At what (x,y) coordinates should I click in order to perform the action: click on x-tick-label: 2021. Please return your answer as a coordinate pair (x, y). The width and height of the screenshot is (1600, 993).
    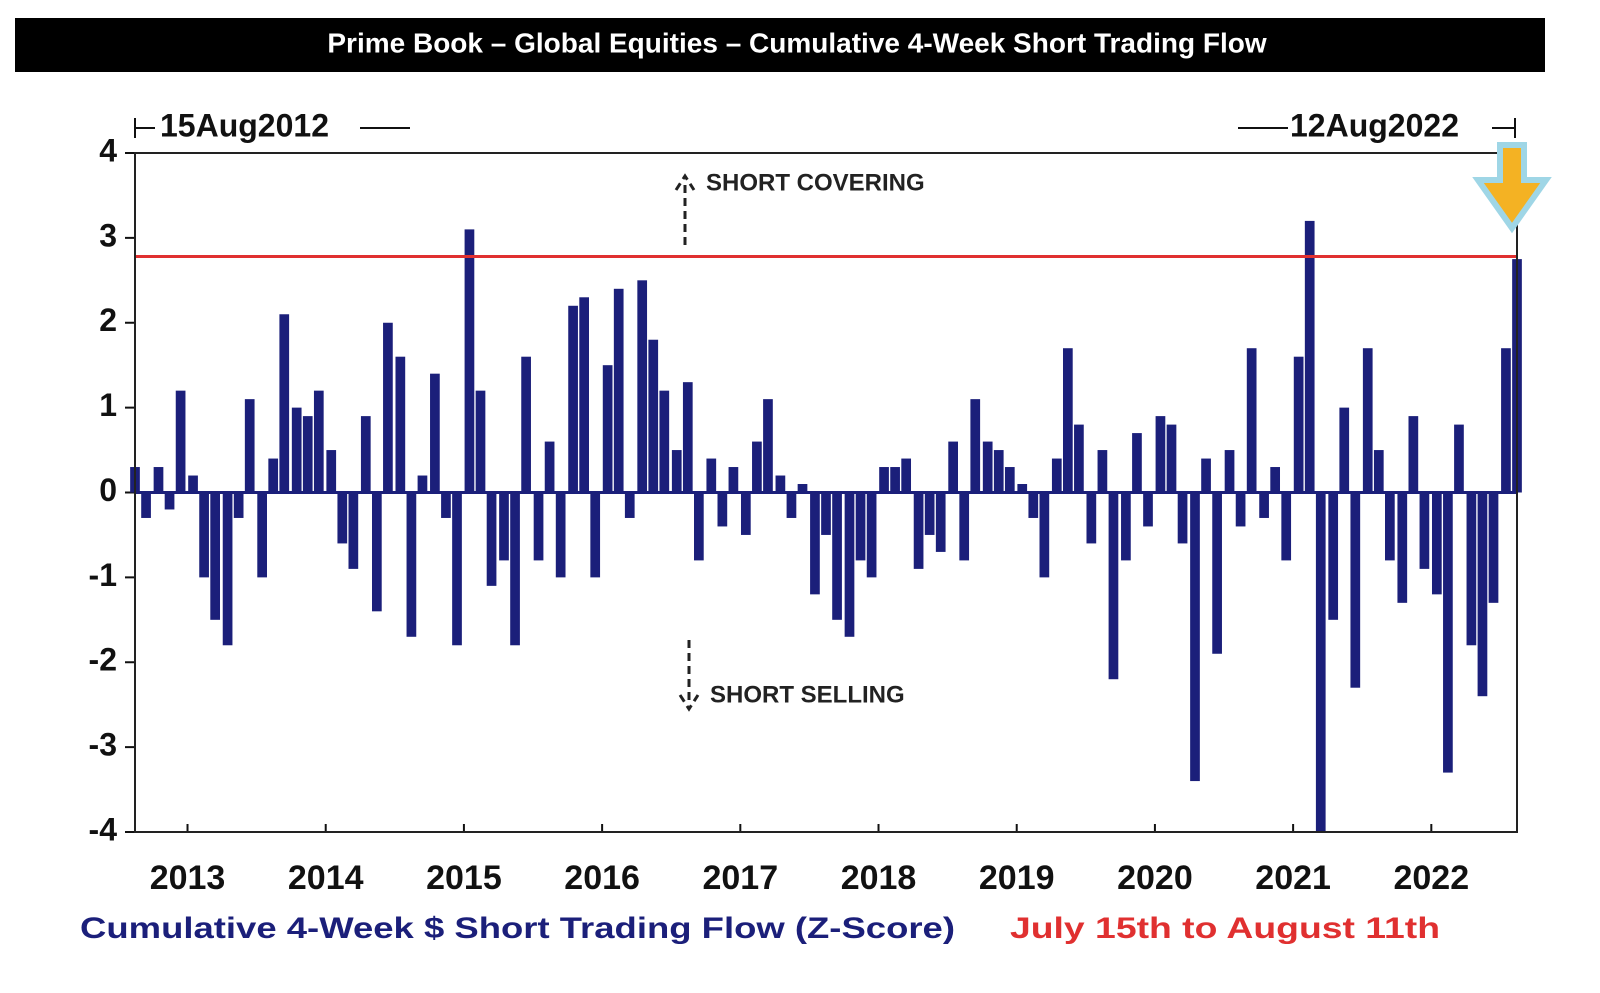
    Looking at the image, I should click on (1293, 878).